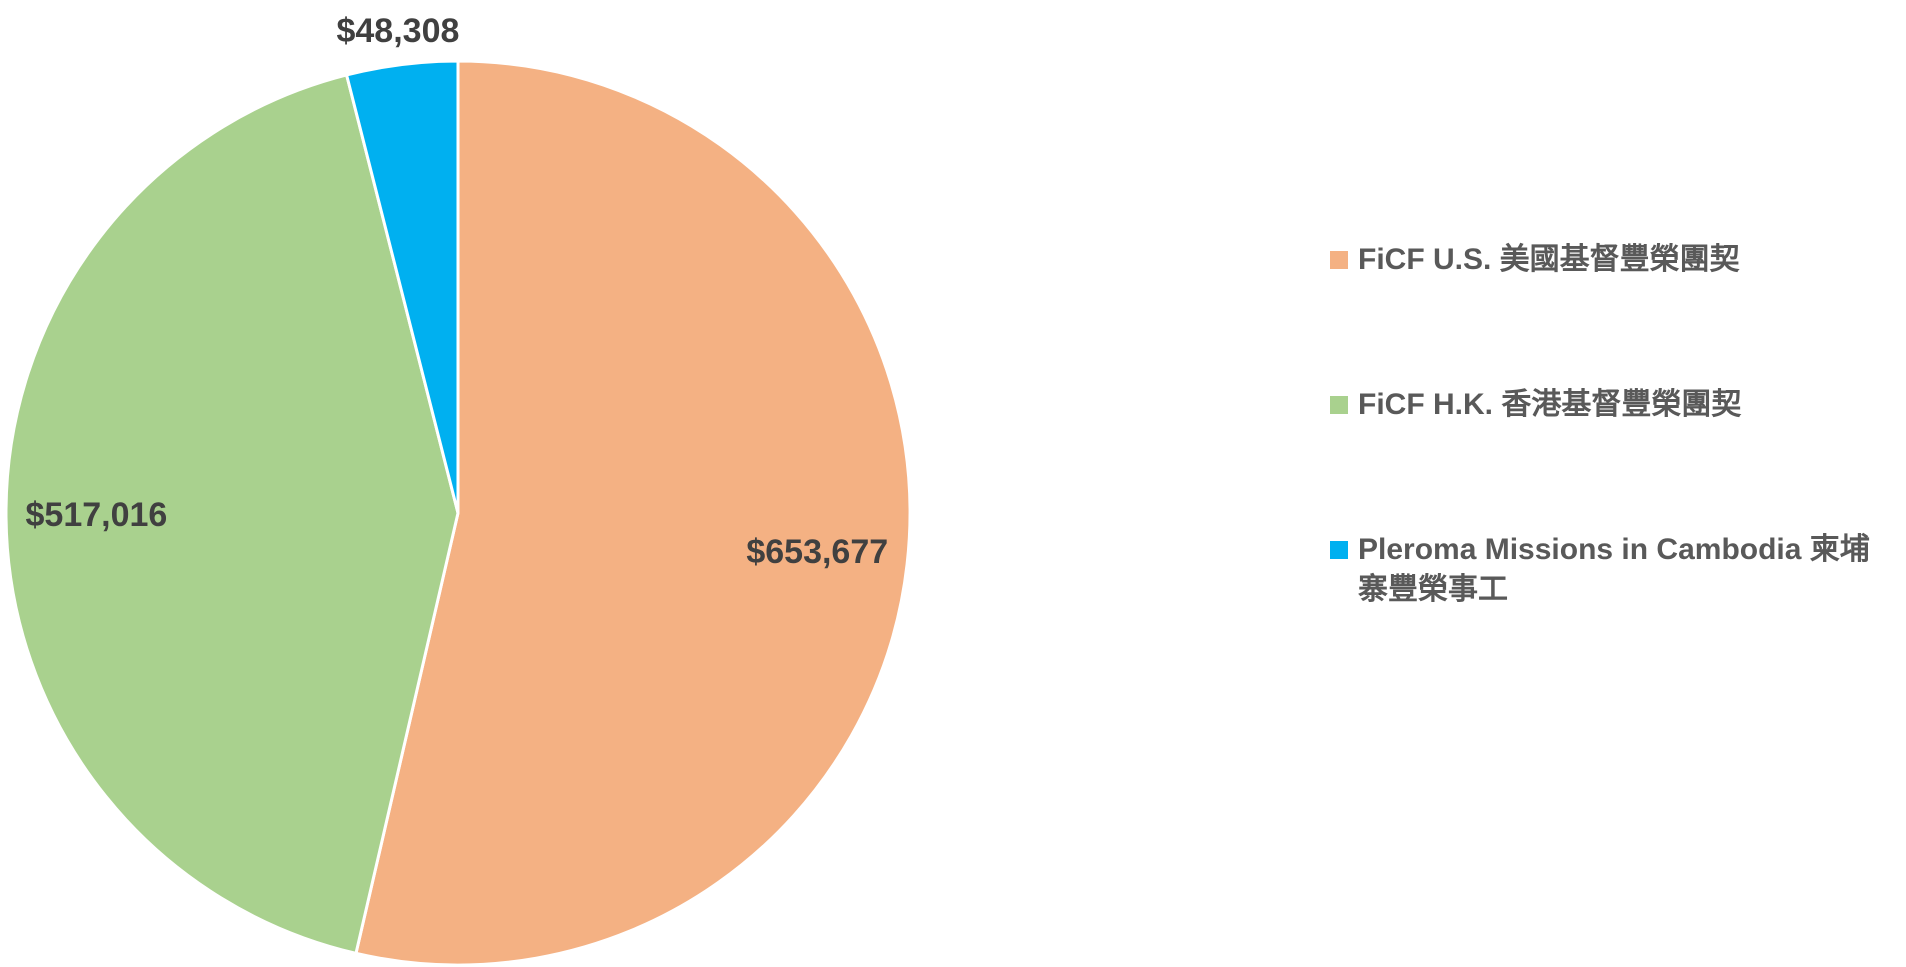 Image resolution: width=1906 pixels, height=967 pixels. I want to click on legend-item: FiCF U.S. 美國基督豐榮團契, so click(1610, 260).